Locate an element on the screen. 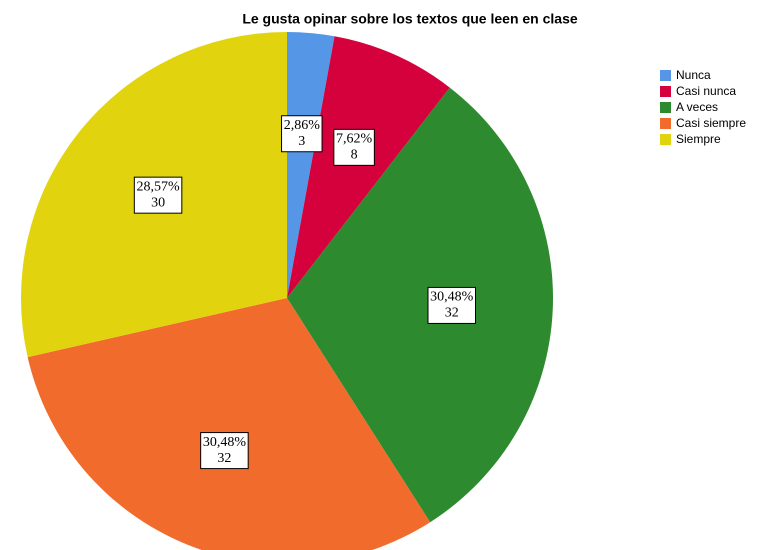 The height and width of the screenshot is (550, 769). percent-label: 7,62% is located at coordinates (354, 139).